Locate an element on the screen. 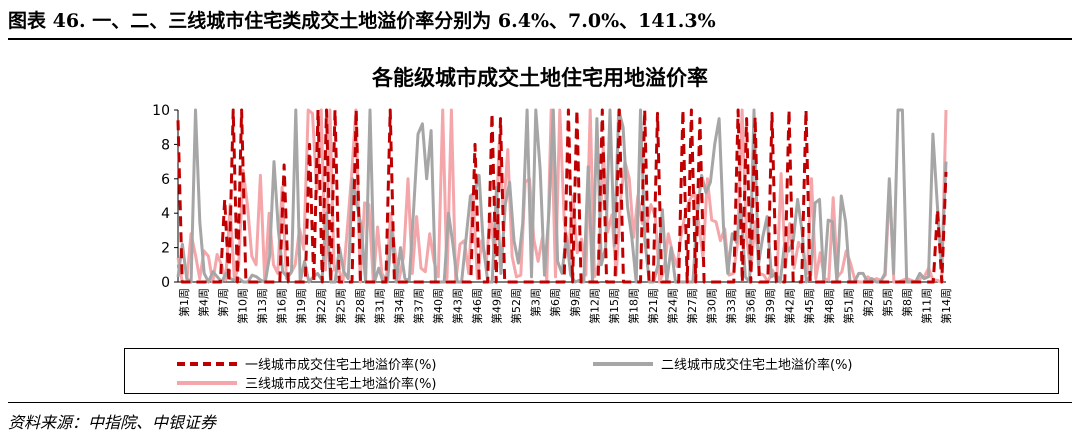  y-tick-label: 8 is located at coordinates (165, 145).